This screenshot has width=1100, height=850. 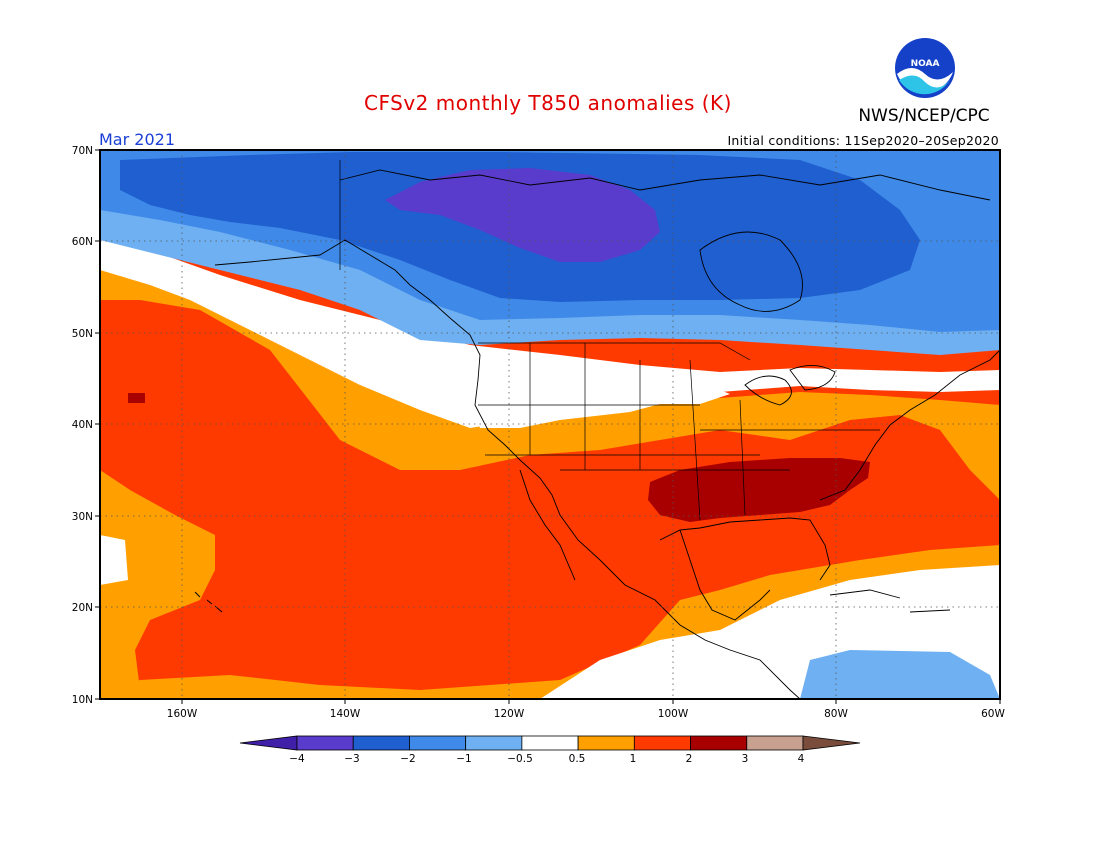 I want to click on lon-tick-label: 80W, so click(x=836, y=714).